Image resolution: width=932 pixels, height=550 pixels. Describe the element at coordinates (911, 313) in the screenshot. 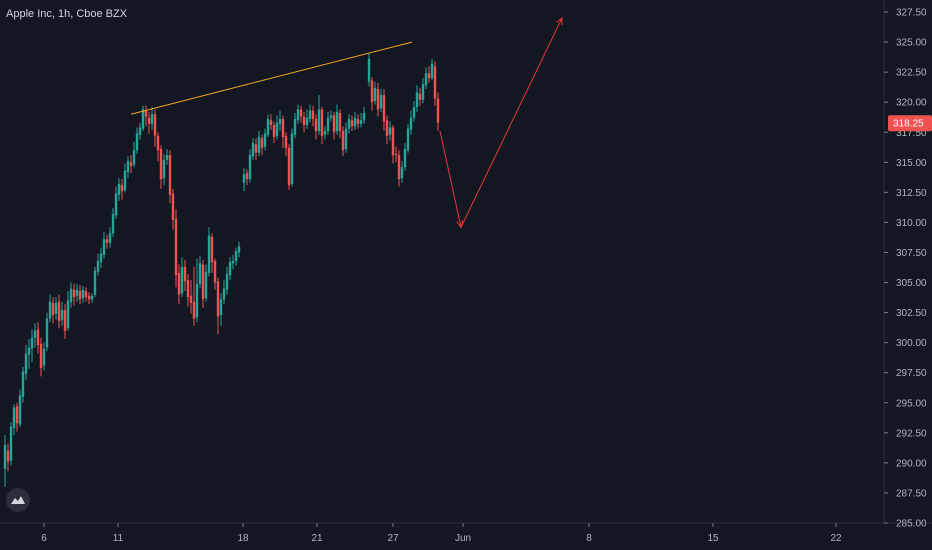

I see `price-axis-tick-label: 302.50` at that location.